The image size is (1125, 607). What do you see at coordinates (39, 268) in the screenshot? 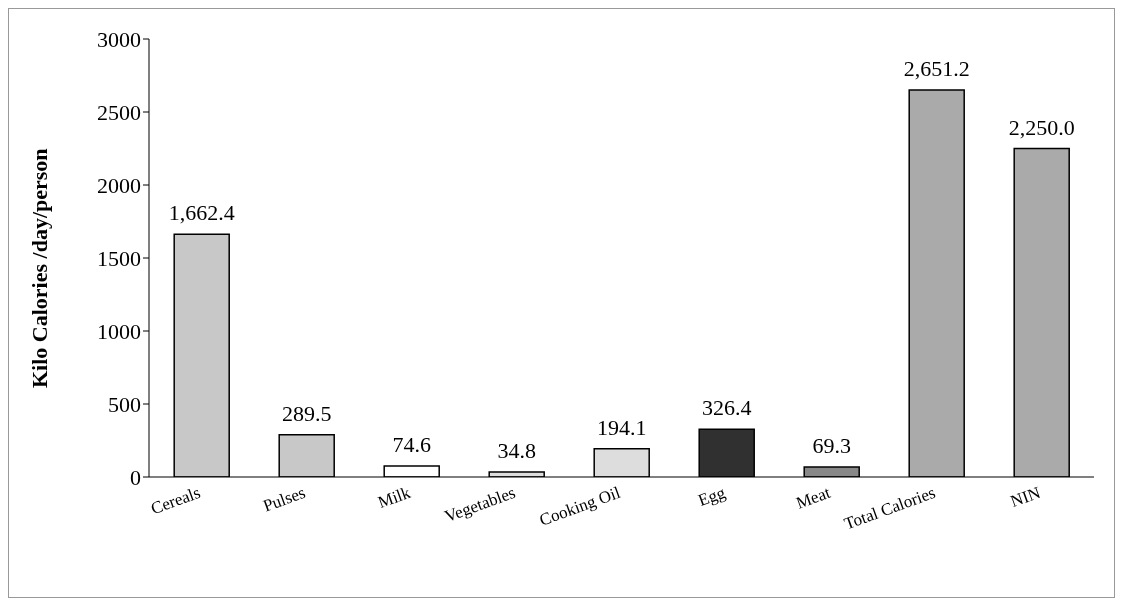
I see `y-axis-title: Kilo Calories /day/person` at bounding box center [39, 268].